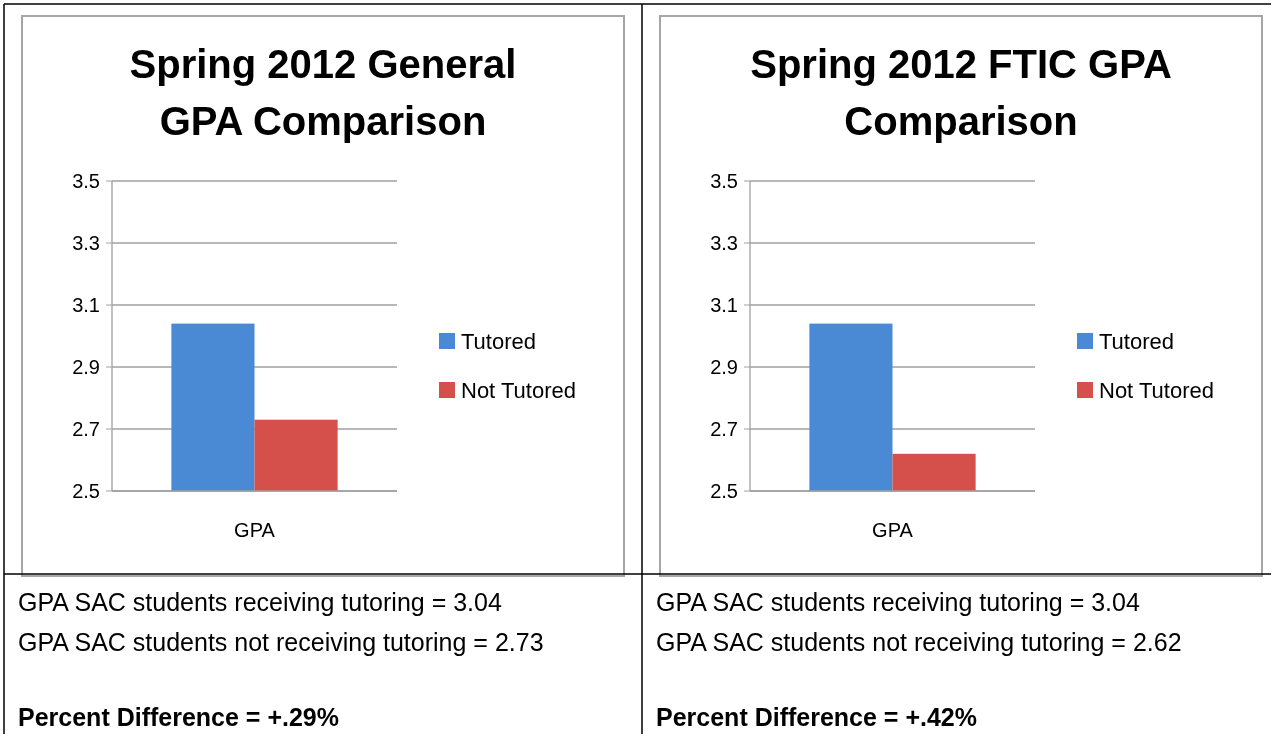  What do you see at coordinates (323, 92) in the screenshot?
I see `chart-title: Spring 2012 General GPA Comparison` at bounding box center [323, 92].